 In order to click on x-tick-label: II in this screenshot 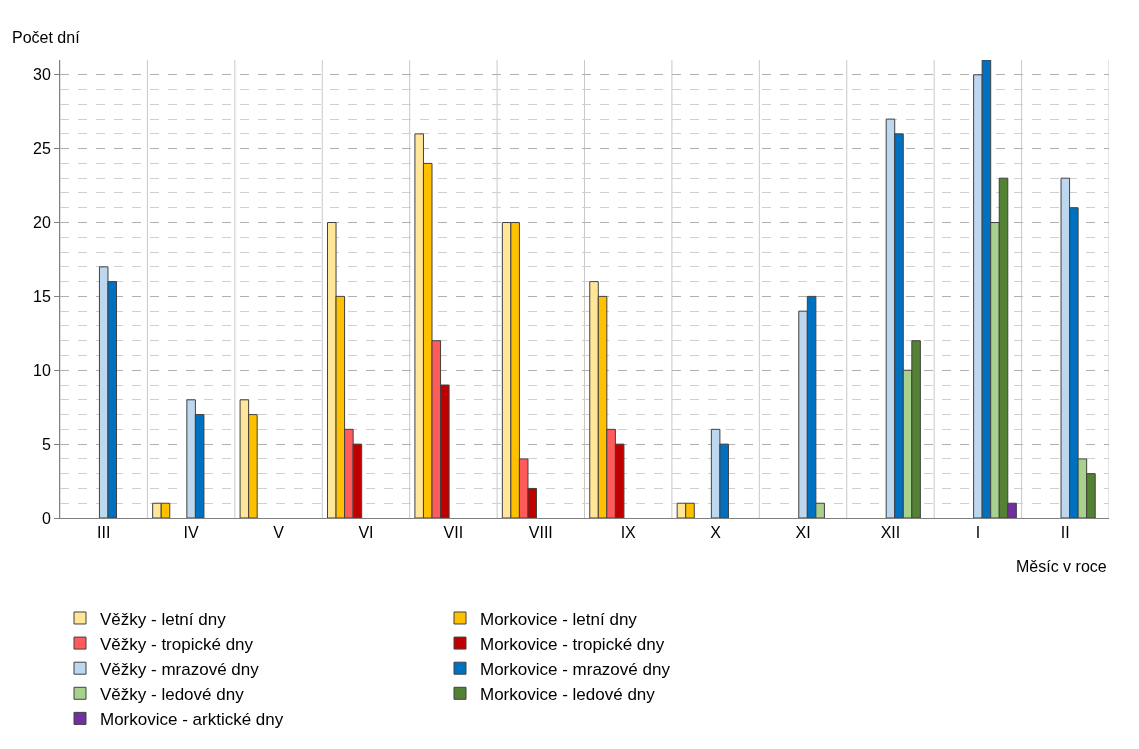, I will do `click(1065, 533)`.